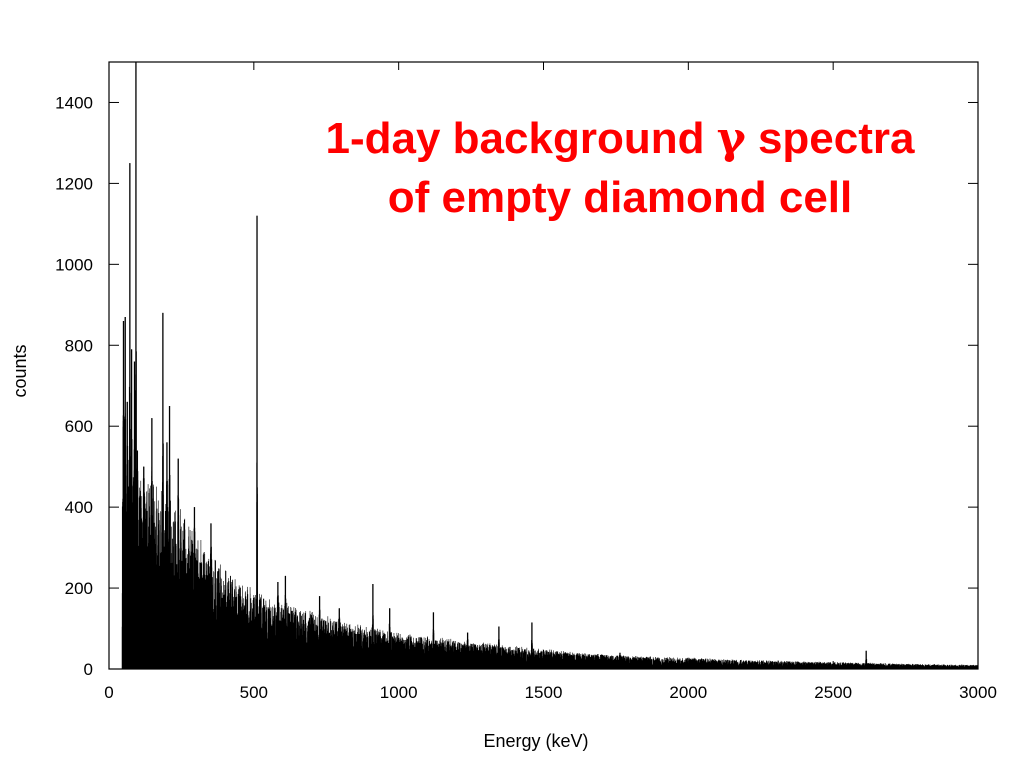  Describe the element at coordinates (830, 138) in the screenshot. I see `annotation-line1-suffix: spectra` at that location.